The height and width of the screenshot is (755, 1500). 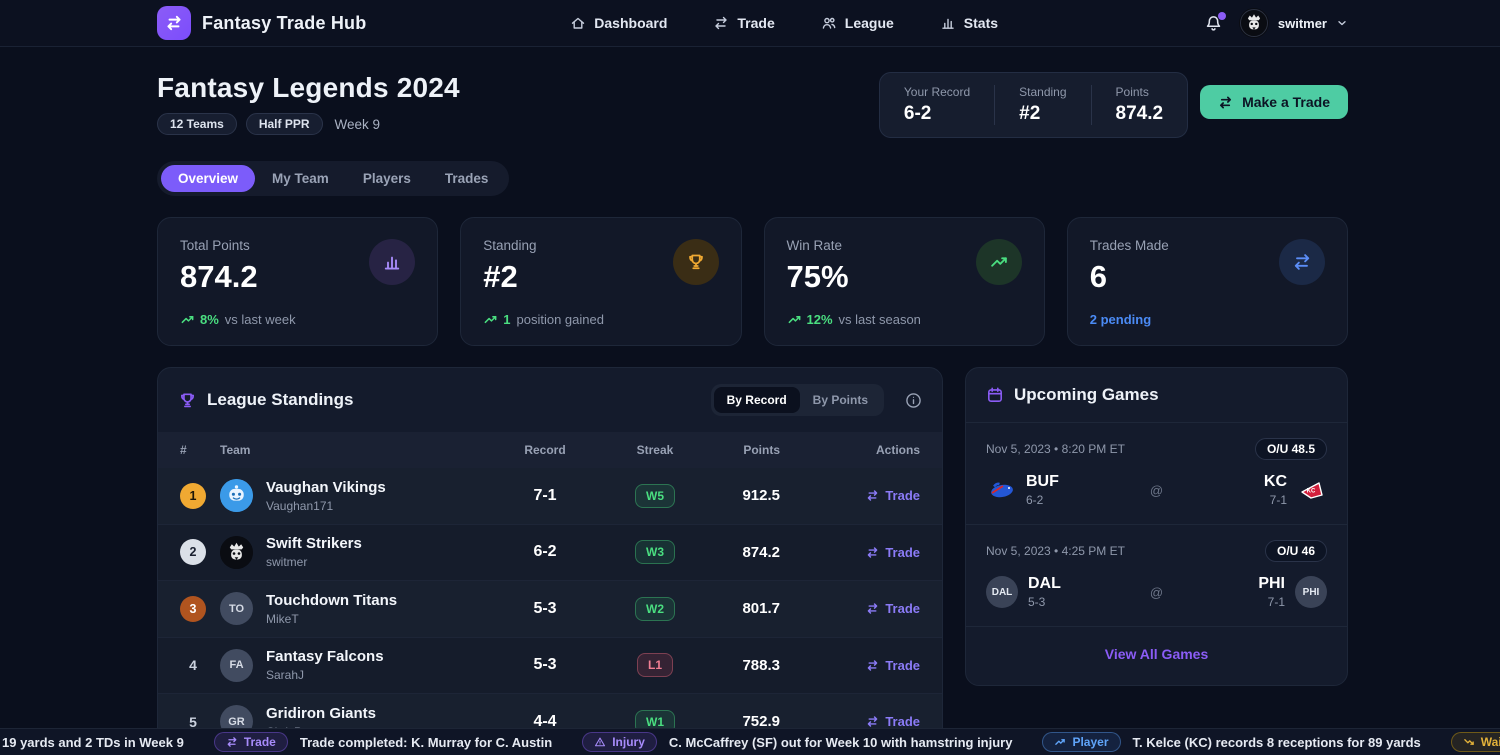 What do you see at coordinates (193, 721) in the screenshot?
I see `rank-badge: 5` at bounding box center [193, 721].